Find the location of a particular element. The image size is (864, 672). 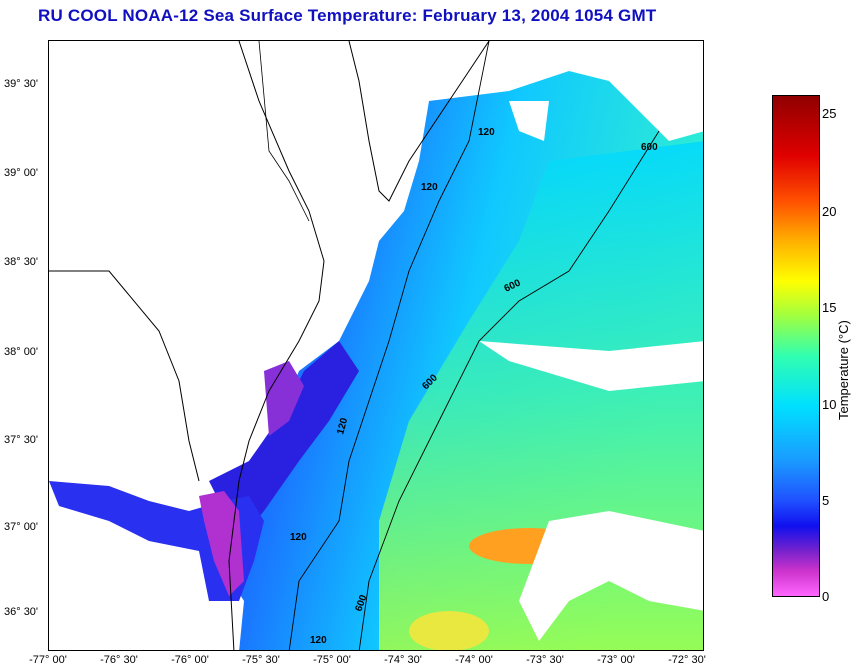

lon-tick-label: -76° 00' is located at coordinates (190, 660).